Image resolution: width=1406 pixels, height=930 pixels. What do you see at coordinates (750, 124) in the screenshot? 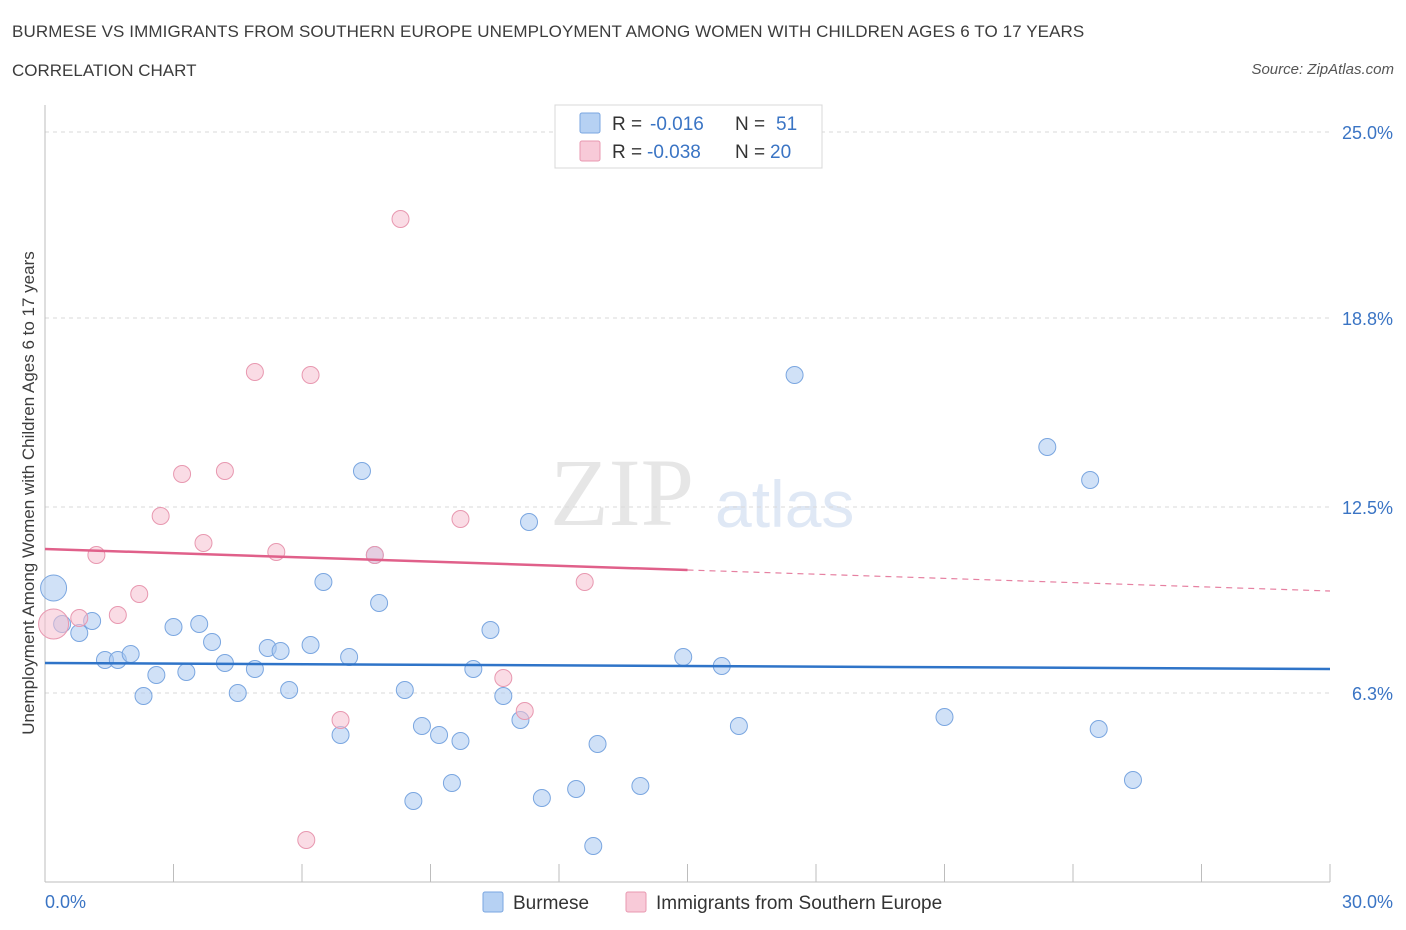
I see `stats-n-label-burmese: N =` at bounding box center [750, 124].